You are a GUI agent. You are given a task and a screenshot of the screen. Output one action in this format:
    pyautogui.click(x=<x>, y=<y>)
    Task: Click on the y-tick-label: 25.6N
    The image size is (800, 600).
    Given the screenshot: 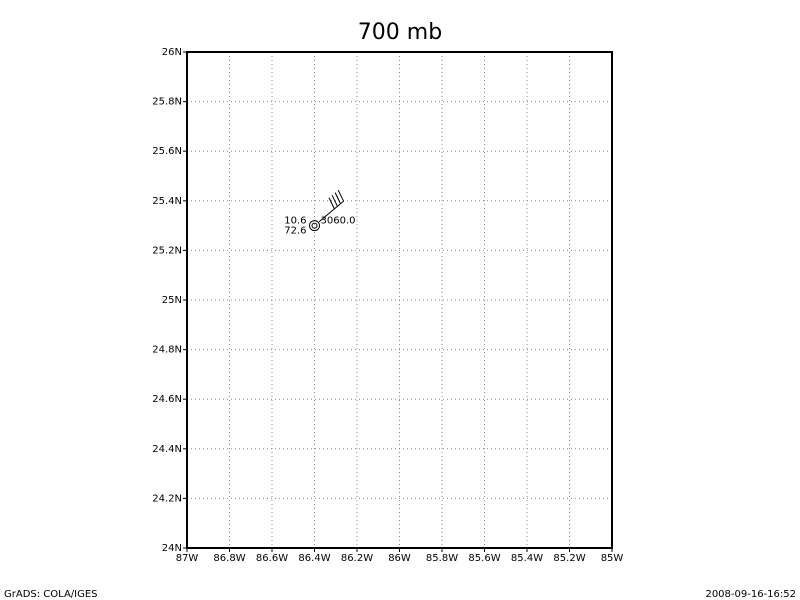 What is the action you would take?
    pyautogui.click(x=167, y=151)
    